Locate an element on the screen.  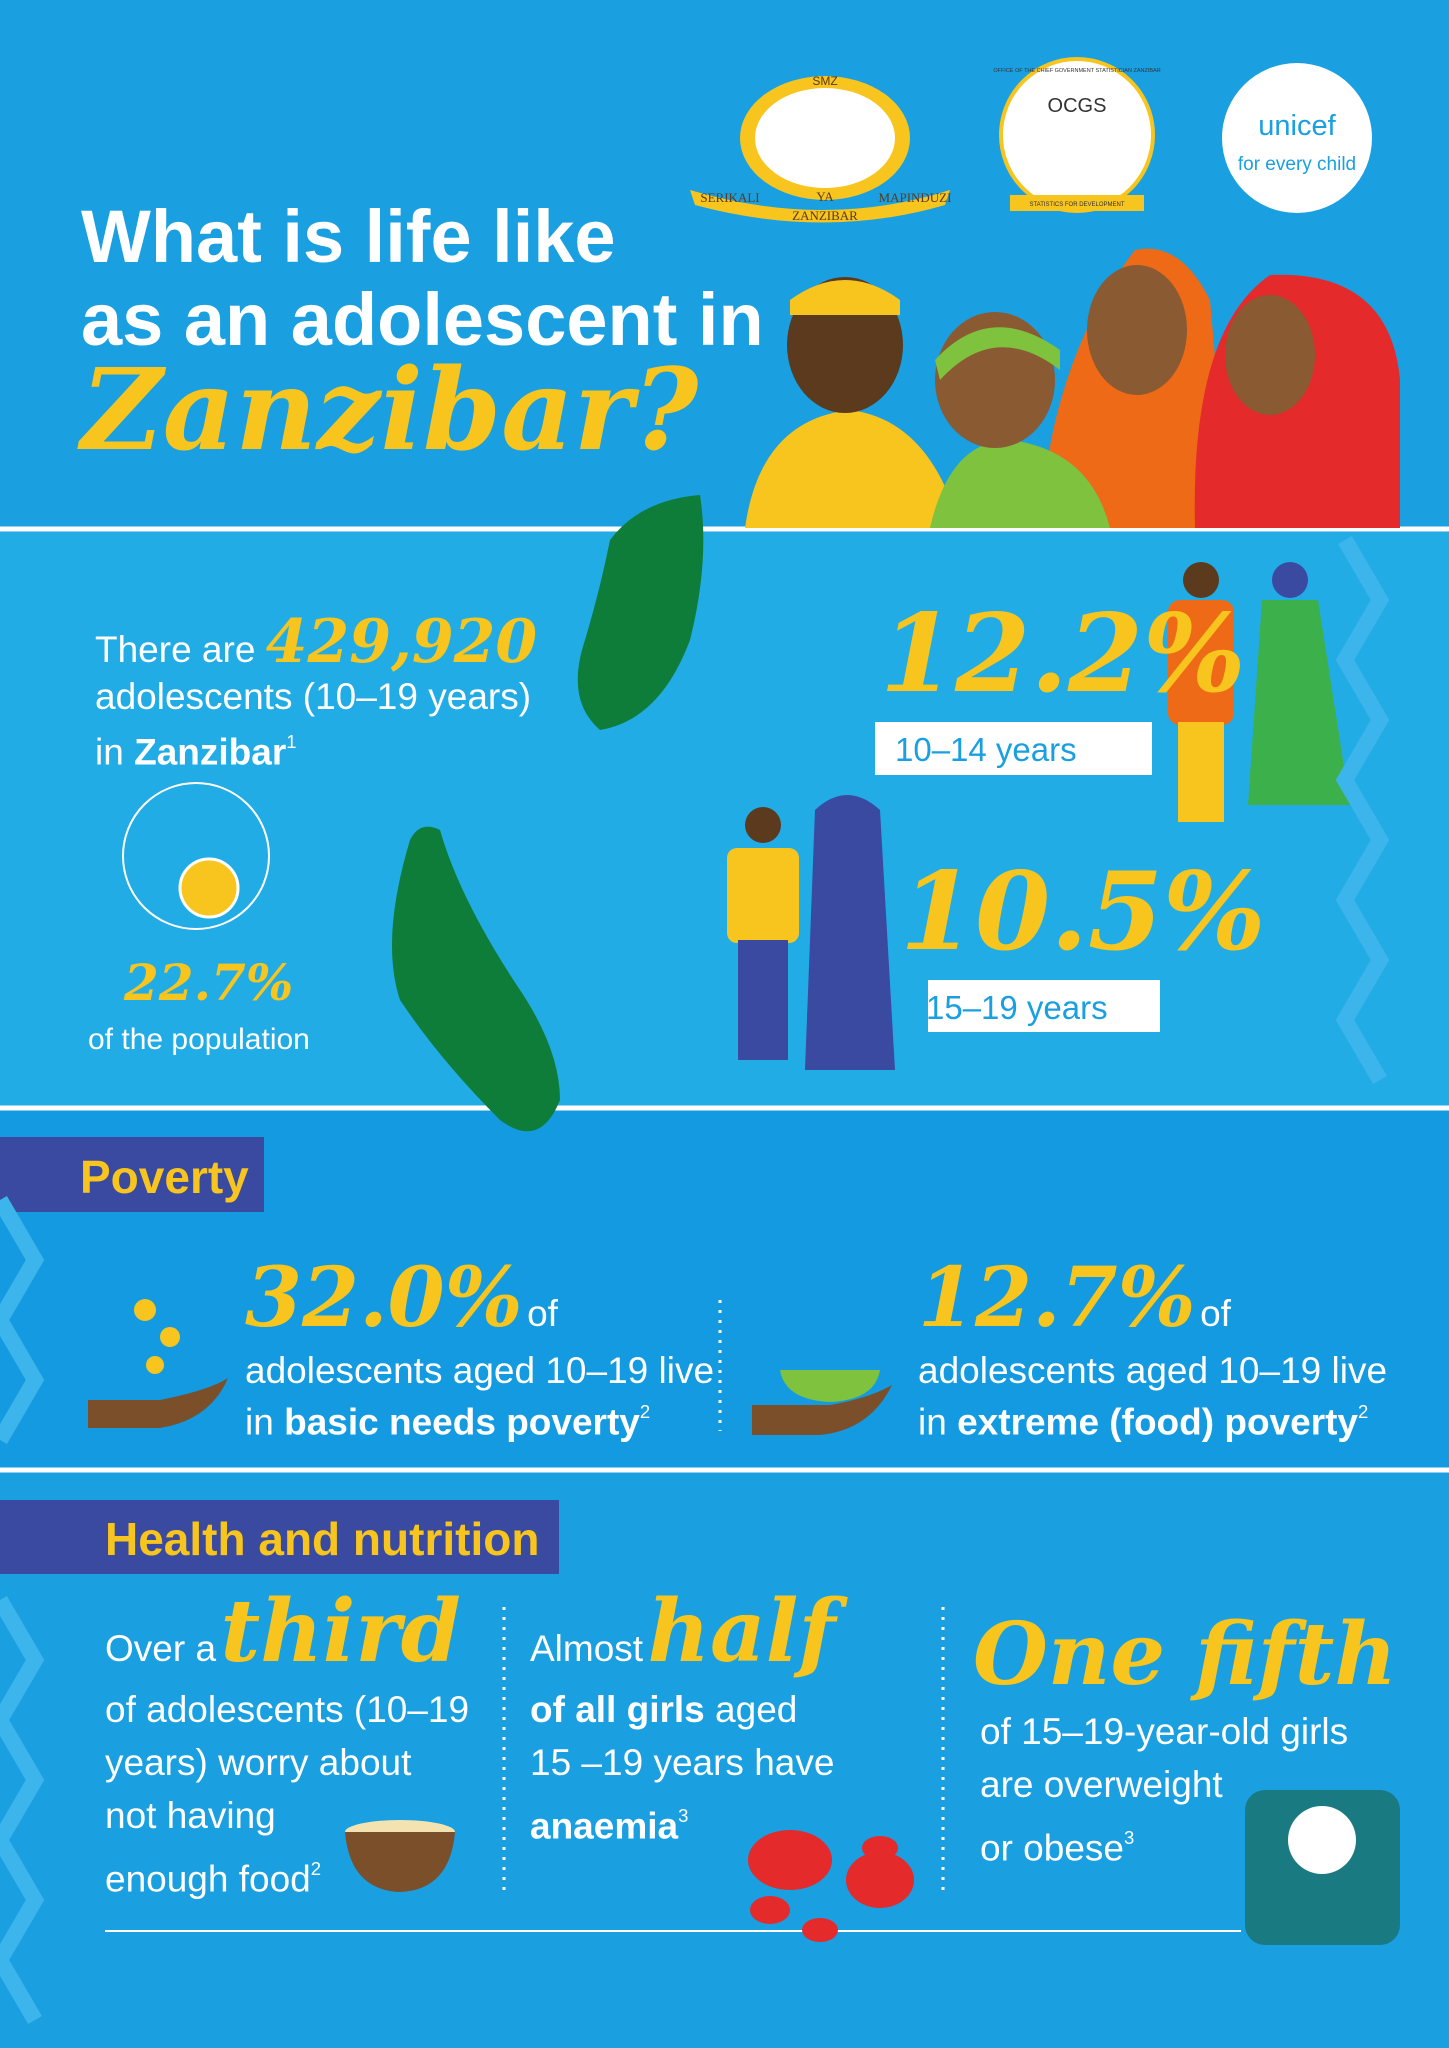
headline: 12.7% of is located at coordinates (1152, 1298).